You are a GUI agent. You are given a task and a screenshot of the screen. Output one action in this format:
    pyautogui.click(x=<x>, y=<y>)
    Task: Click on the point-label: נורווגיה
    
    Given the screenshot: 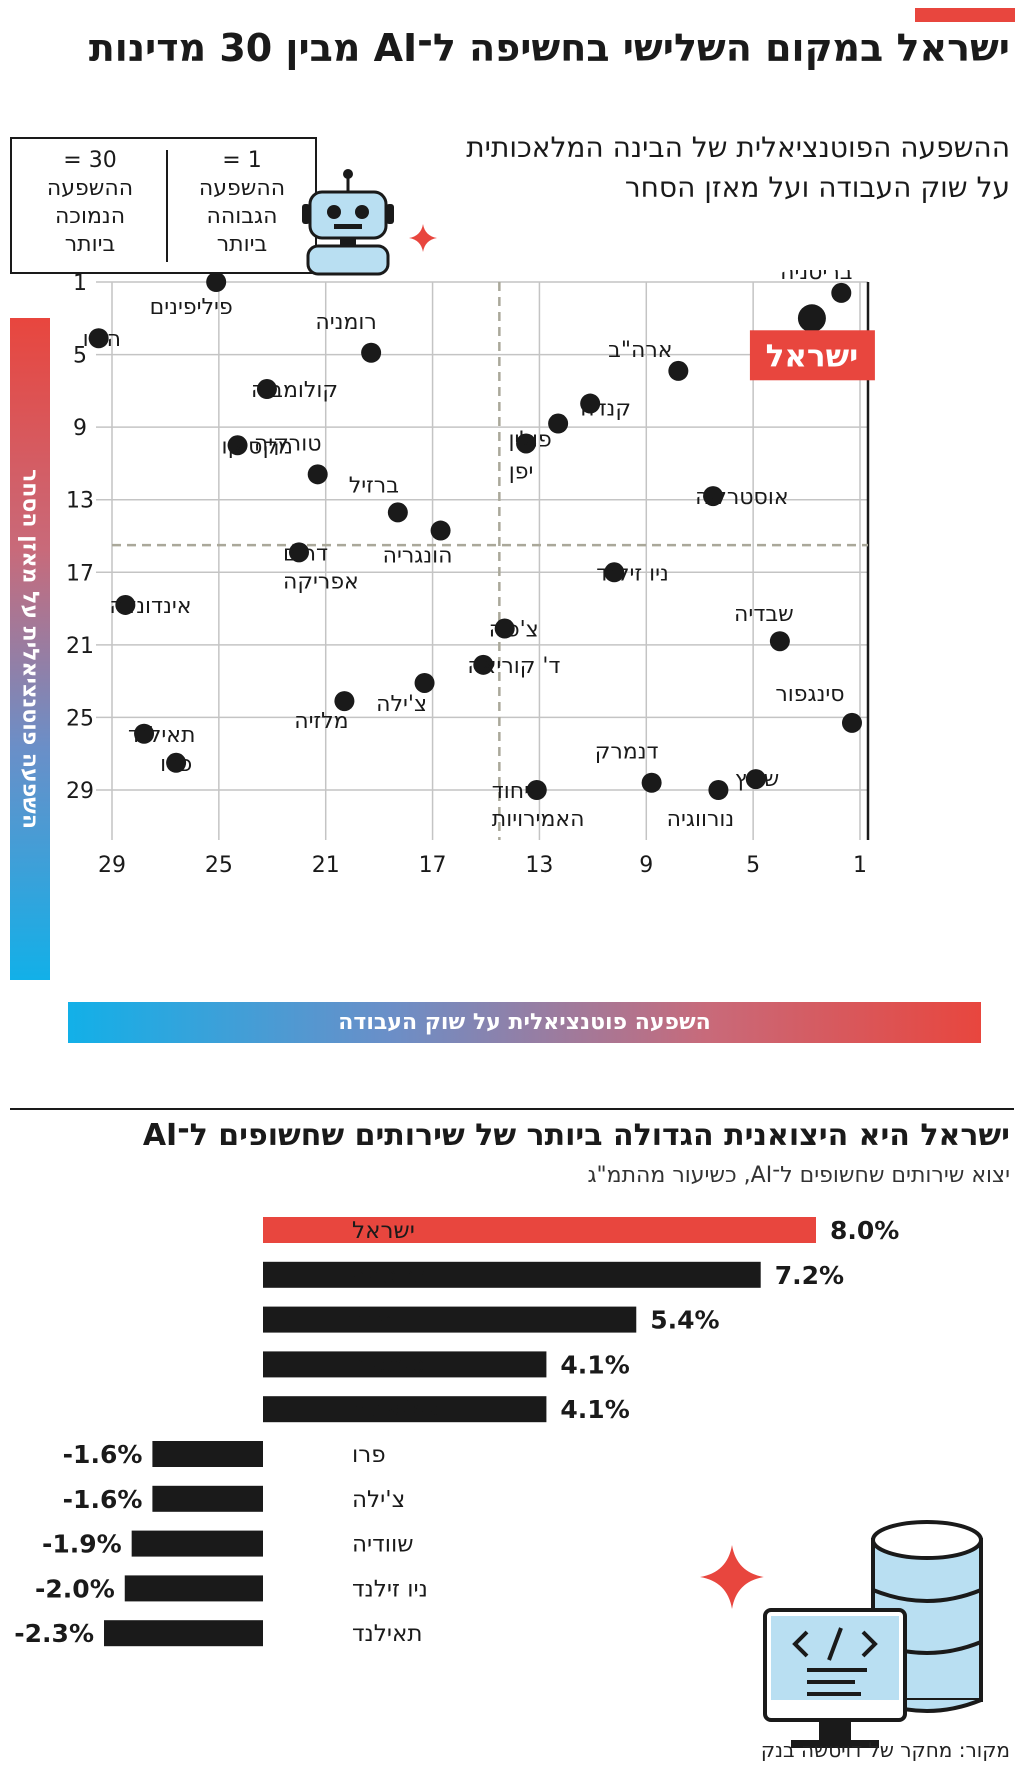 What is the action you would take?
    pyautogui.click(x=701, y=819)
    